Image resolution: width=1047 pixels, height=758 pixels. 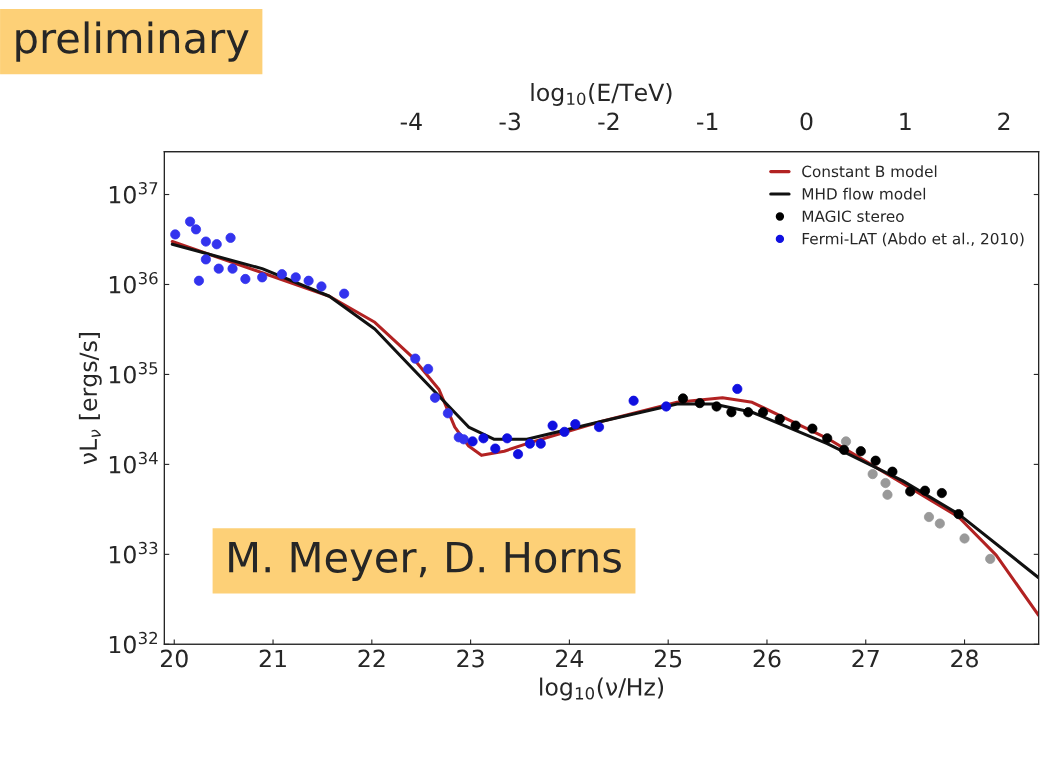 What do you see at coordinates (132, 41) in the screenshot?
I see `text: preliminary` at bounding box center [132, 41].